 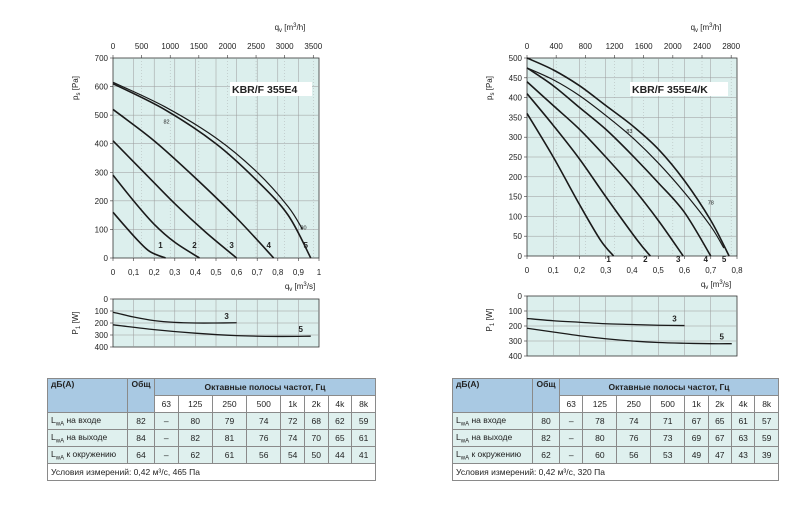 What do you see at coordinates (743, 438) in the screenshot?
I see `table-value-cell: 63` at bounding box center [743, 438].